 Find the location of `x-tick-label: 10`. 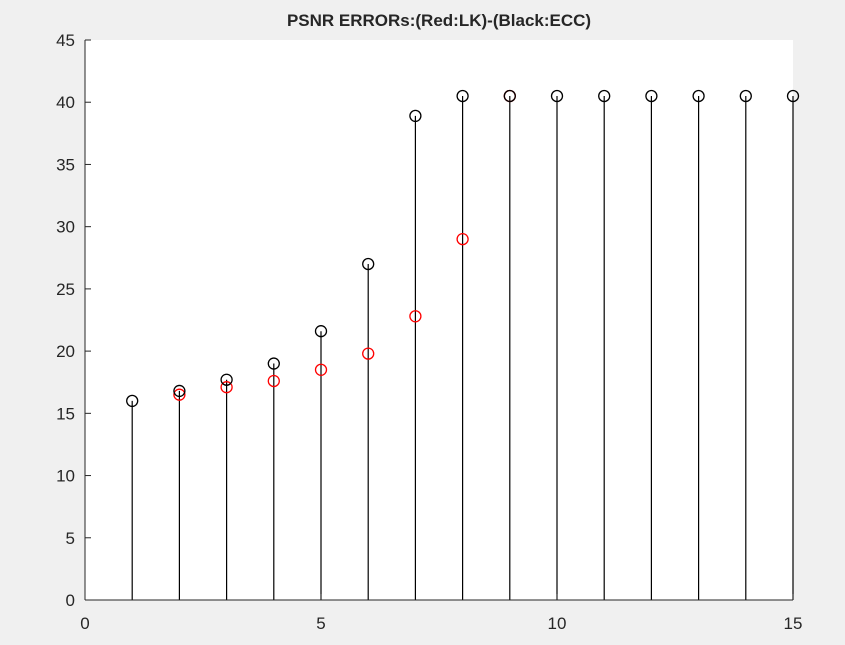

x-tick-label: 10 is located at coordinates (557, 623).